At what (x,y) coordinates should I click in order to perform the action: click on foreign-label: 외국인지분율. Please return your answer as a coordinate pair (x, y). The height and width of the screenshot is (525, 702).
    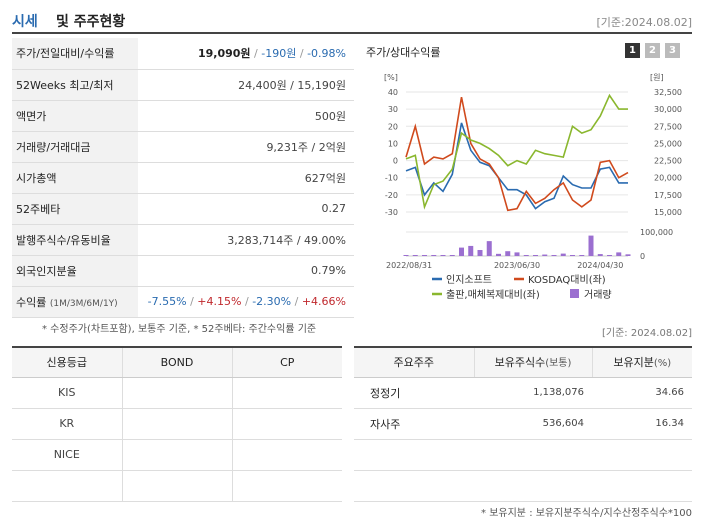
    Looking at the image, I should click on (75, 271).